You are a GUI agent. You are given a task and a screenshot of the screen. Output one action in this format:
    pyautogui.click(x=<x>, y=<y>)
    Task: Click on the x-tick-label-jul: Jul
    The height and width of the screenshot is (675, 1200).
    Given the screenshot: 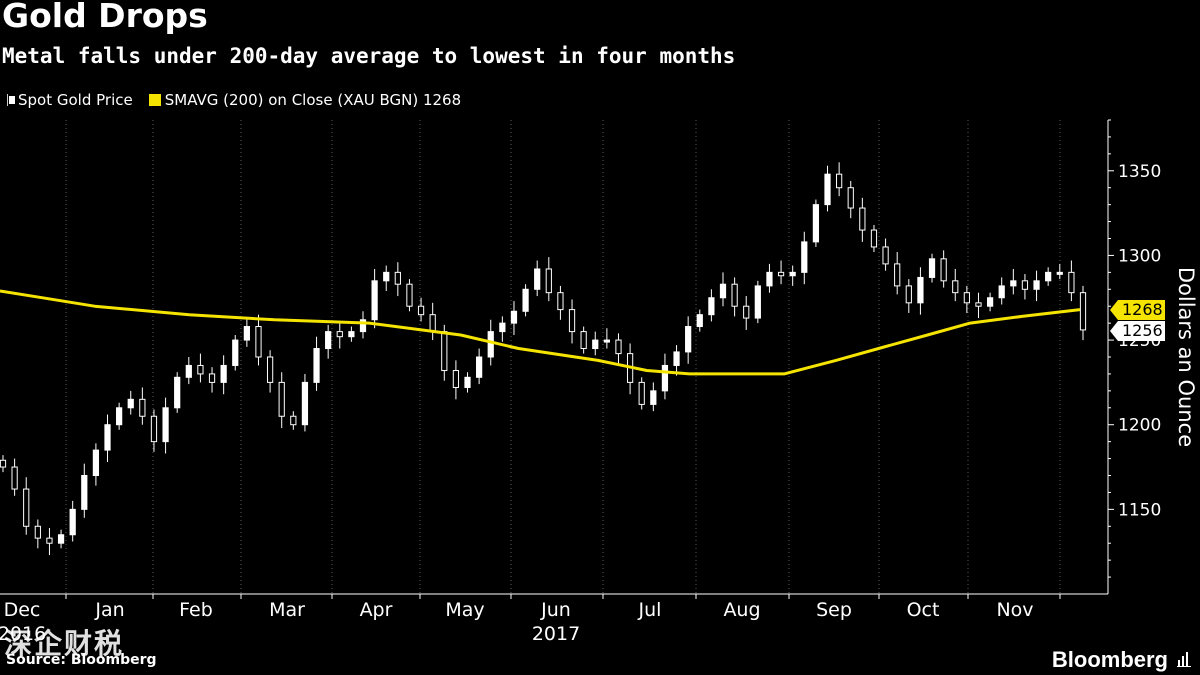 What is the action you would take?
    pyautogui.click(x=650, y=610)
    